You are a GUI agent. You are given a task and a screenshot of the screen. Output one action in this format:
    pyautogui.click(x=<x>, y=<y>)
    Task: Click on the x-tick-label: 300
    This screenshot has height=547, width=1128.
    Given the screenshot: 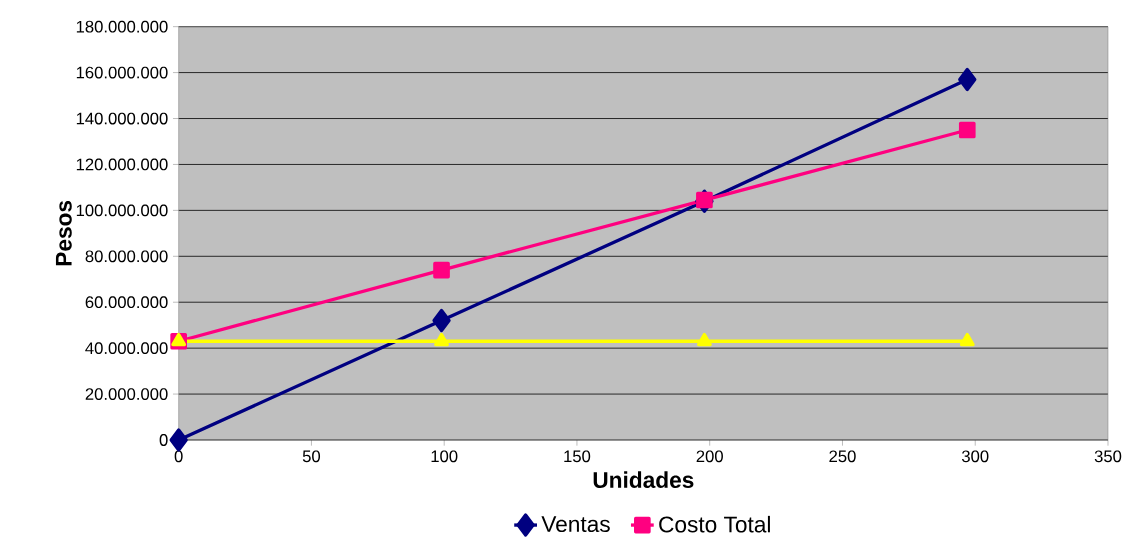 What is the action you would take?
    pyautogui.click(x=975, y=456)
    